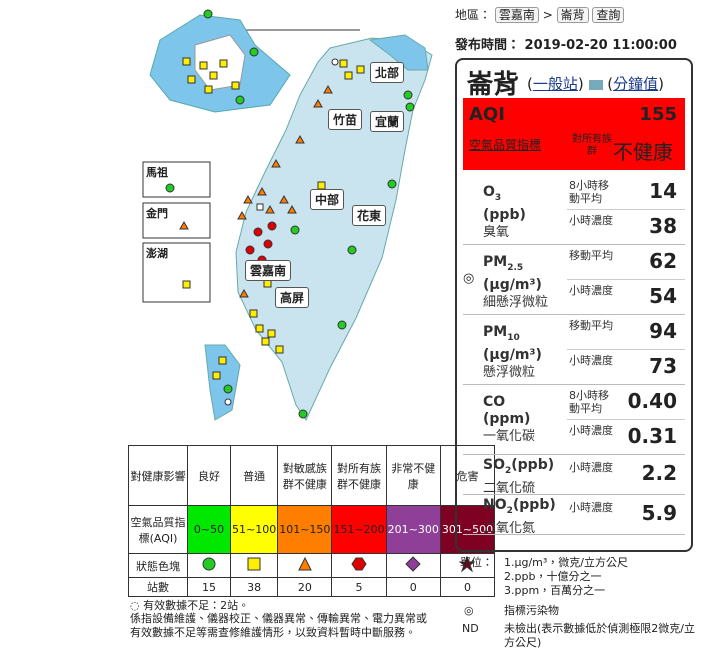 The image size is (712, 660). I want to click on station-type-link: 一般站, so click(555, 84).